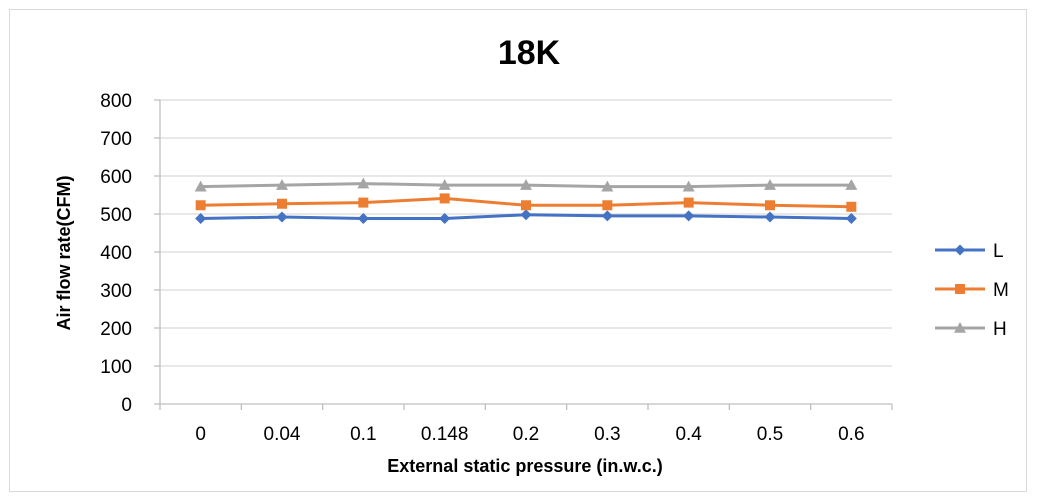 This screenshot has height=501, width=1038. I want to click on x-tick-label: 0.1, so click(363, 434).